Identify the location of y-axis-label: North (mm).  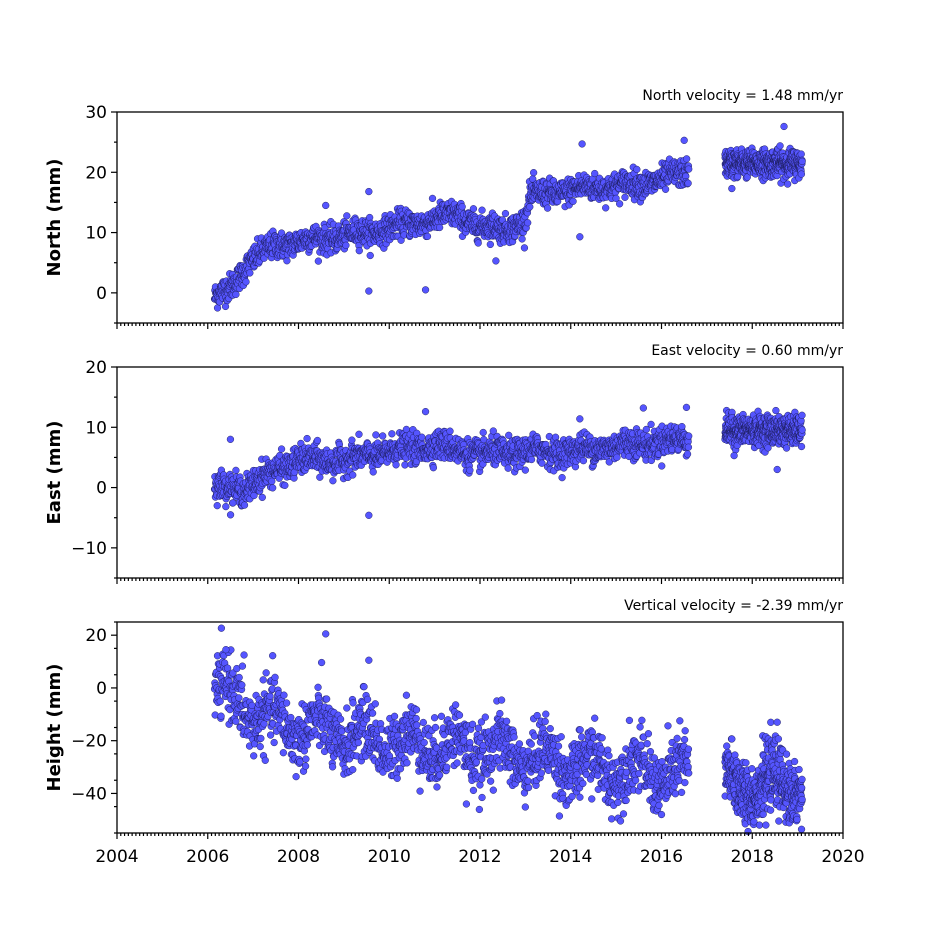
(54, 218).